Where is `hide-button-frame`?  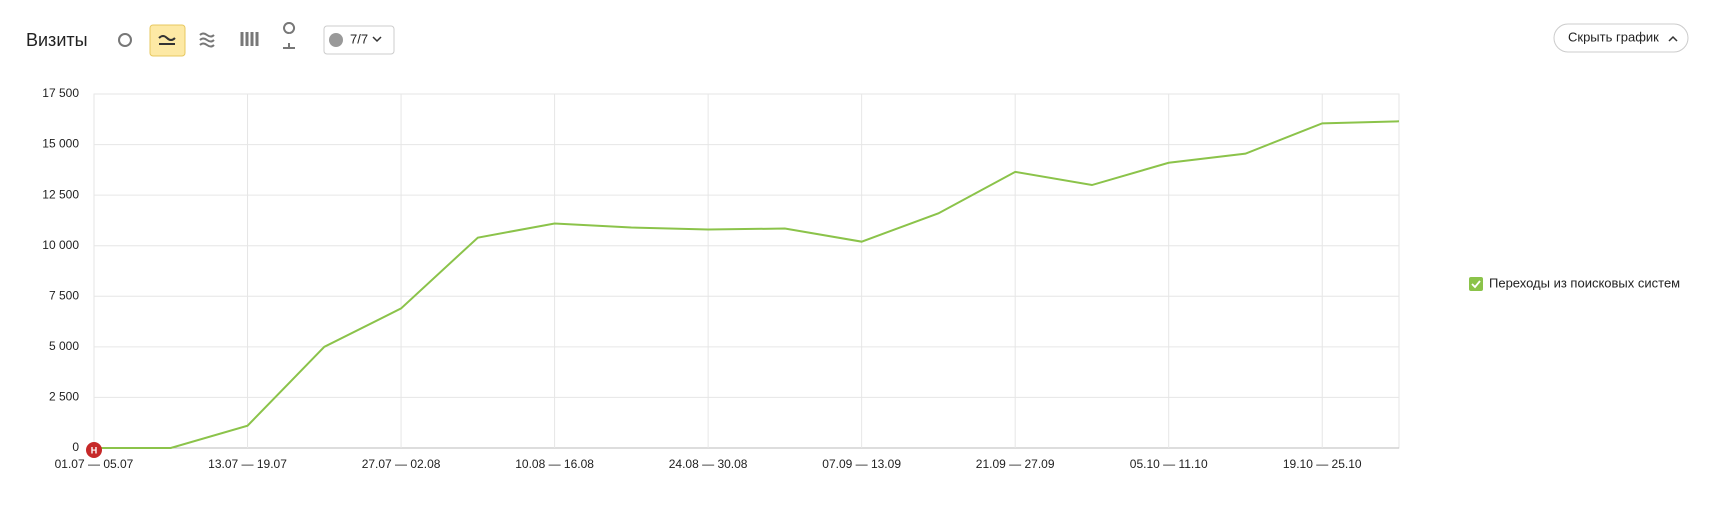
hide-button-frame is located at coordinates (1621, 38).